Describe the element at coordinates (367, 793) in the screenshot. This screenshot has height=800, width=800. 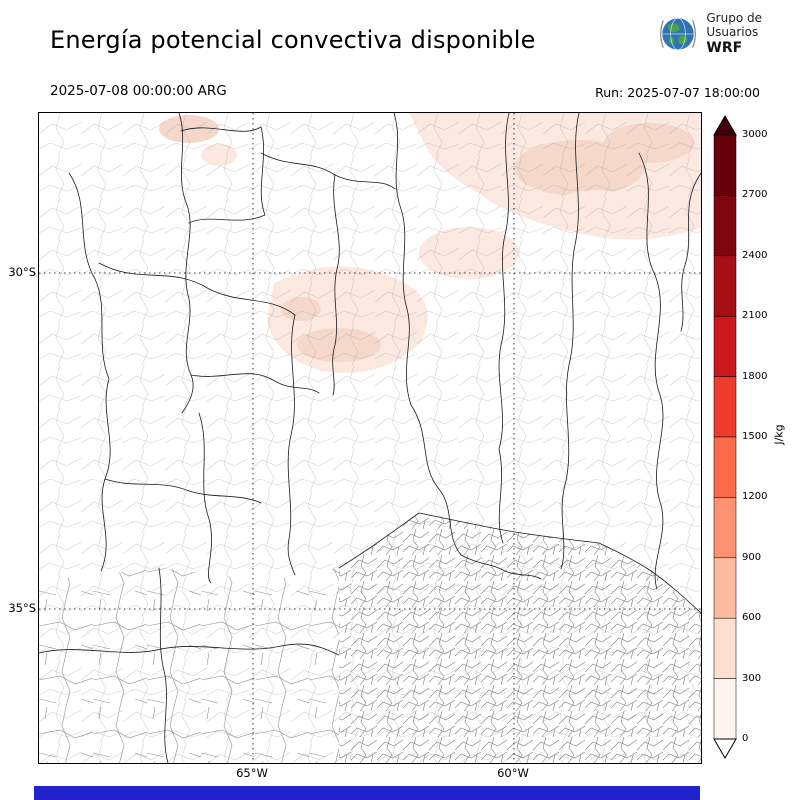
I see `footer-color-bar` at that location.